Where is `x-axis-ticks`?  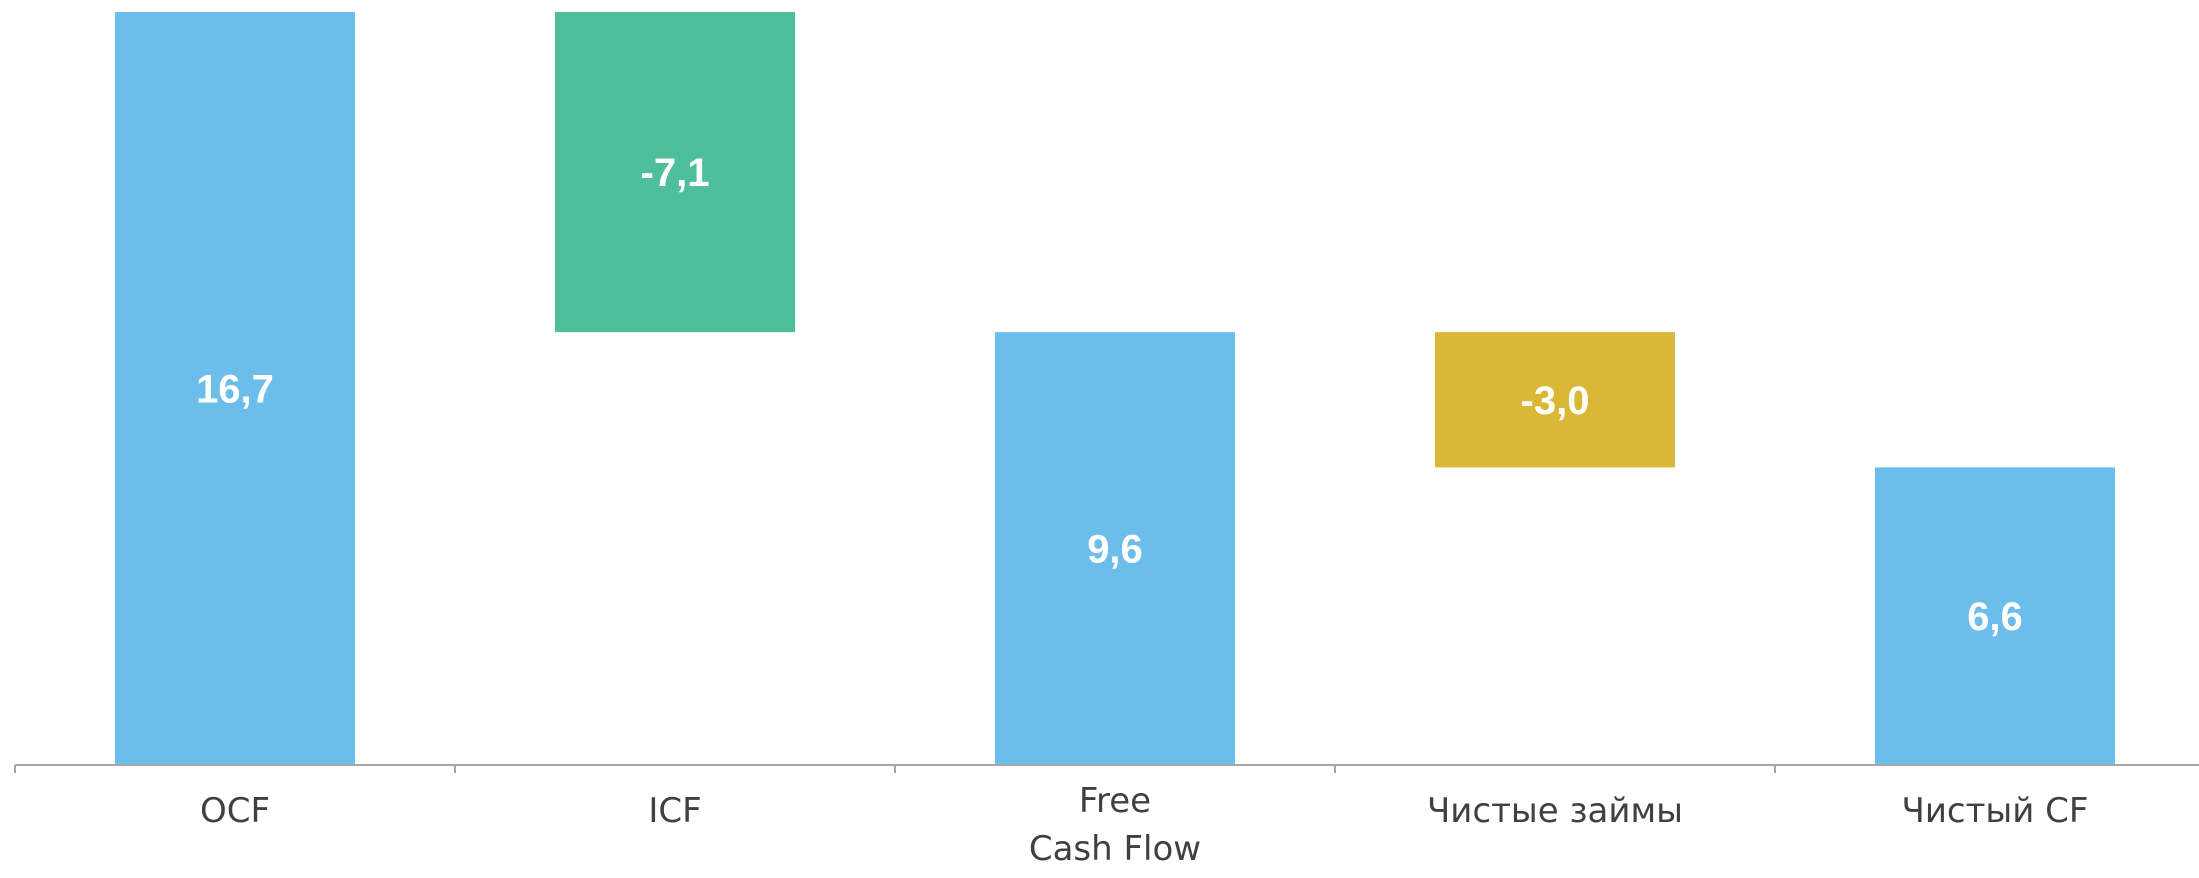
x-axis-ticks is located at coordinates (895, 769).